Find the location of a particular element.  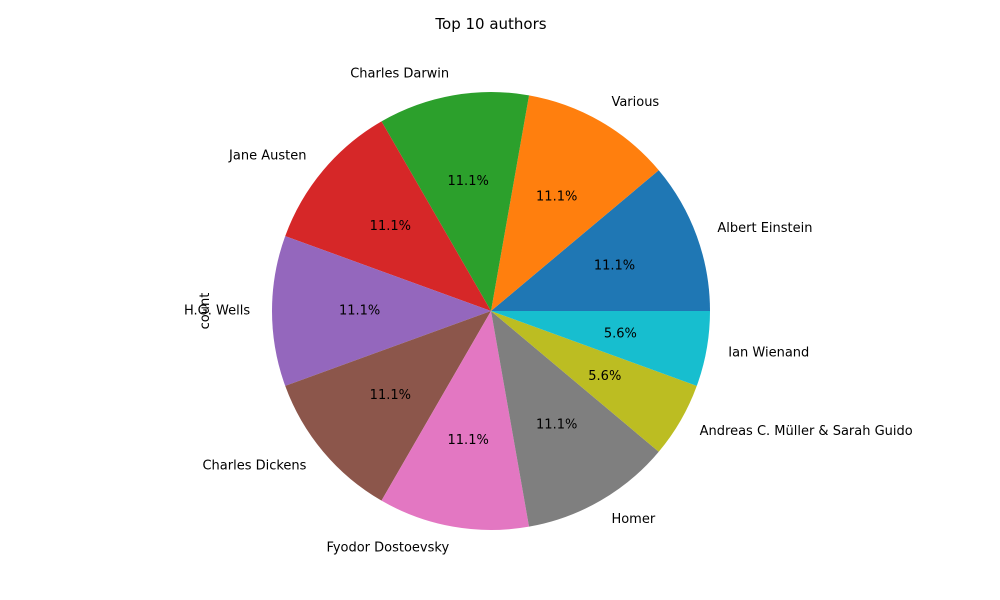

pie-slice-homer is located at coordinates (575, 419).